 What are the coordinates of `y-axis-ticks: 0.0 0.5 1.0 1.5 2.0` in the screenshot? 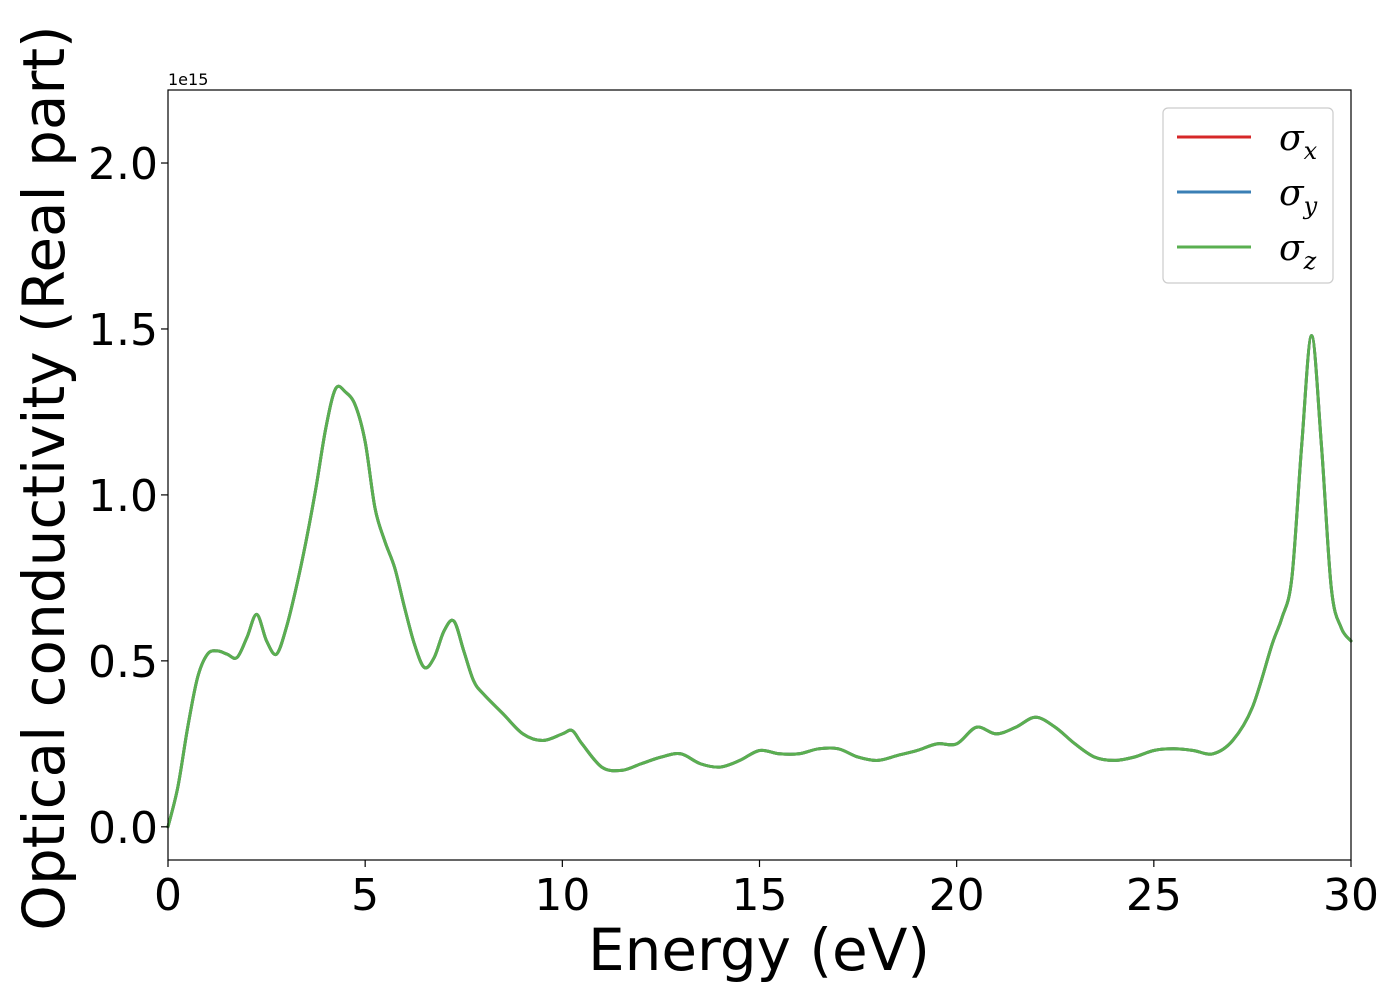 It's located at (128, 496).